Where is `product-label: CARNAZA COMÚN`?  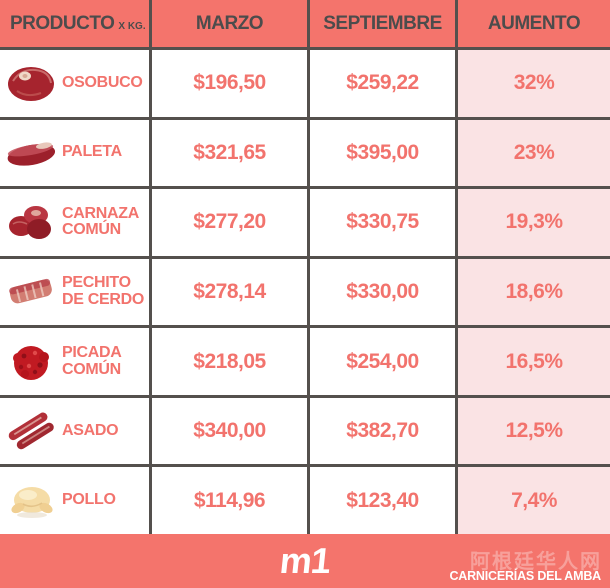
product-label: CARNAZA COMÚN is located at coordinates (100, 221).